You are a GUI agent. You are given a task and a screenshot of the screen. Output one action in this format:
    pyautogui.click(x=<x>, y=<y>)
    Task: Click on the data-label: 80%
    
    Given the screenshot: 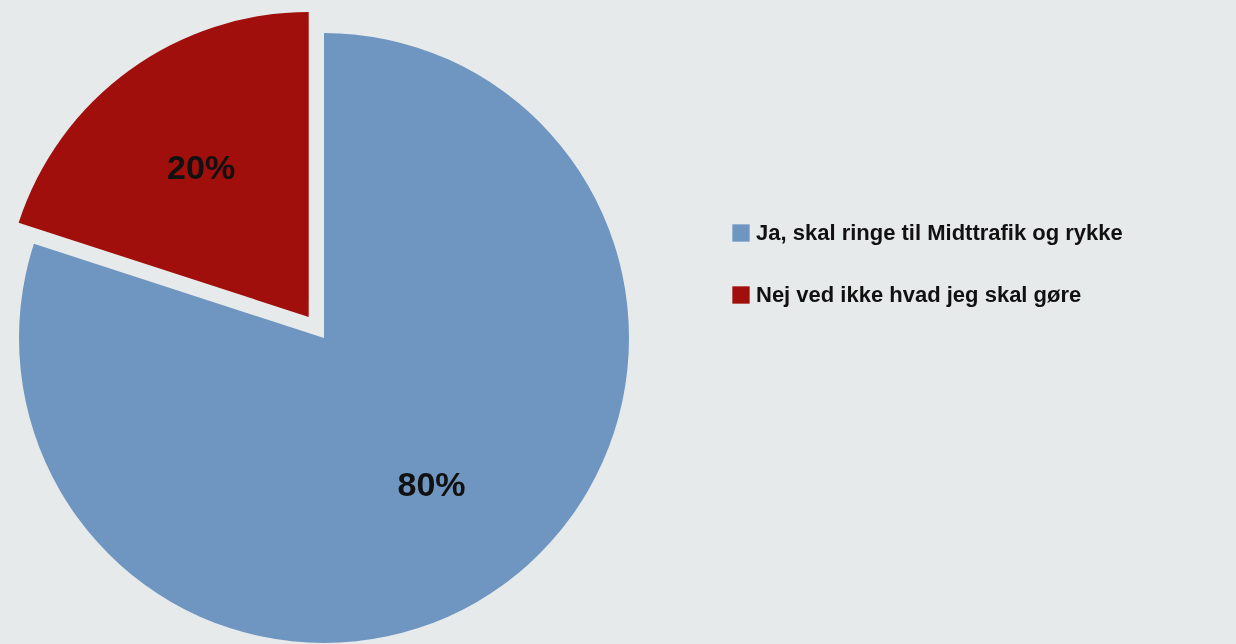 What is the action you would take?
    pyautogui.click(x=431, y=484)
    